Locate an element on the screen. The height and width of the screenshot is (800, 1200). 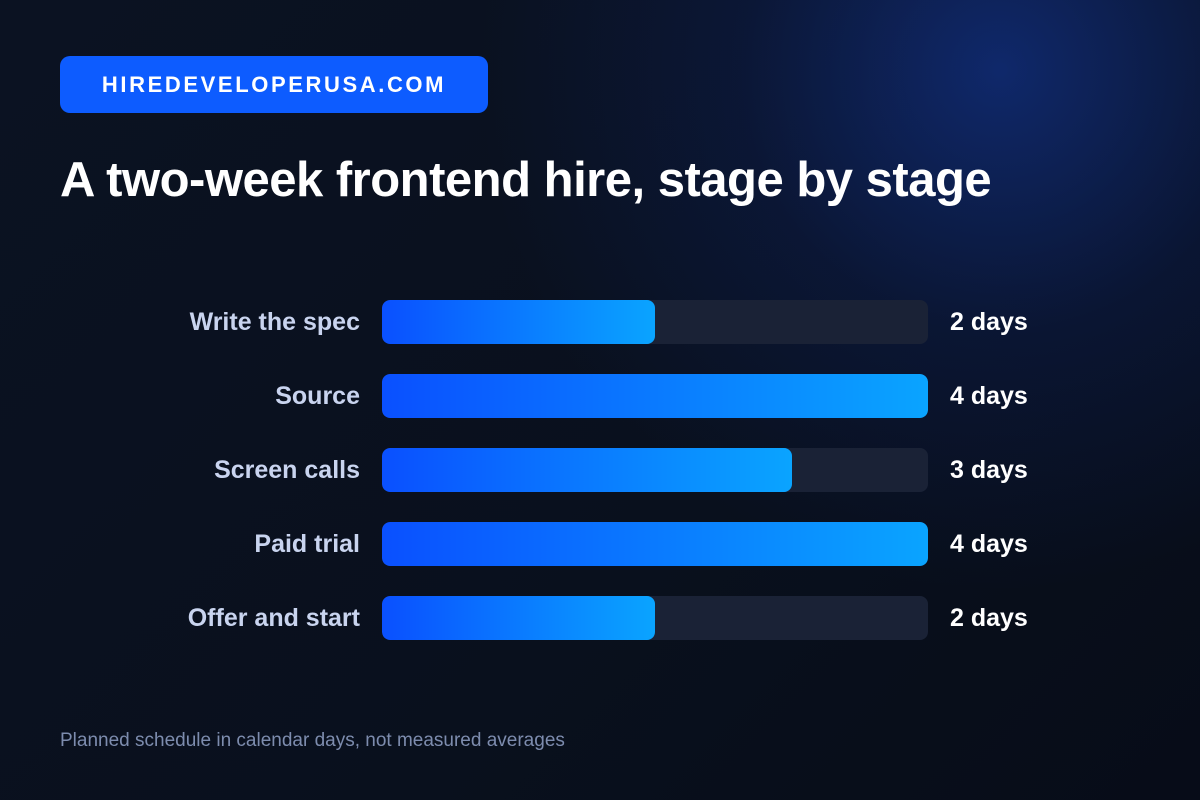
bar-label: Write the spec is located at coordinates (274, 322).